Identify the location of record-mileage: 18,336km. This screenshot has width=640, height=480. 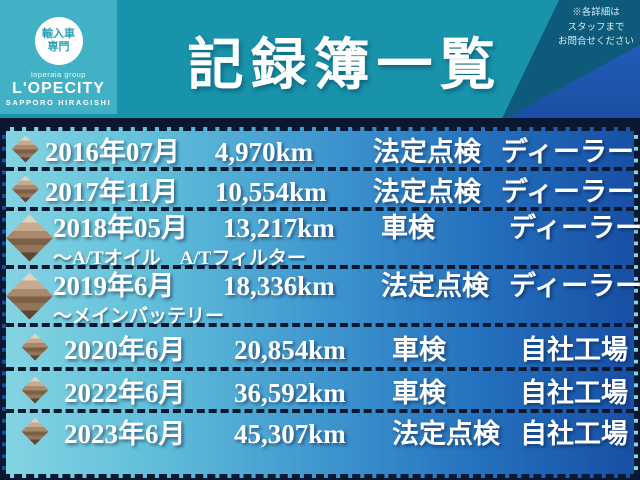
(279, 286).